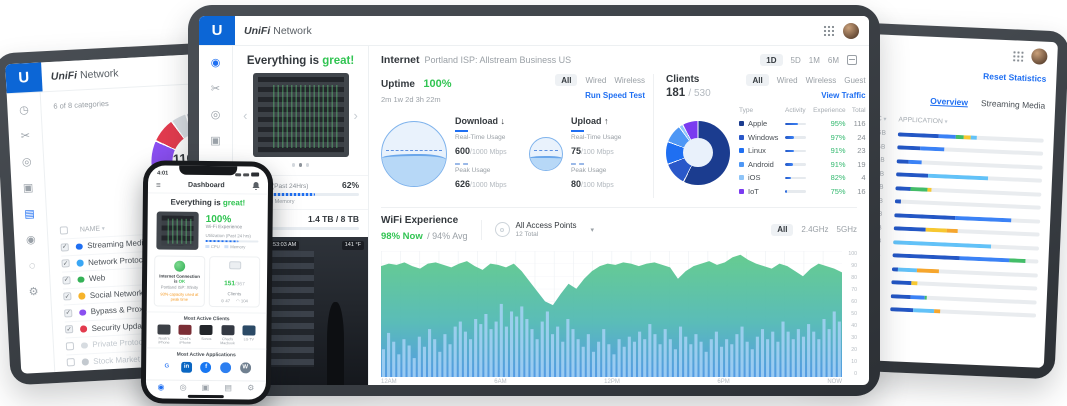 This screenshot has width=1067, height=406. What do you see at coordinates (787, 80) in the screenshot?
I see `clients-filter-tab: Wired` at bounding box center [787, 80].